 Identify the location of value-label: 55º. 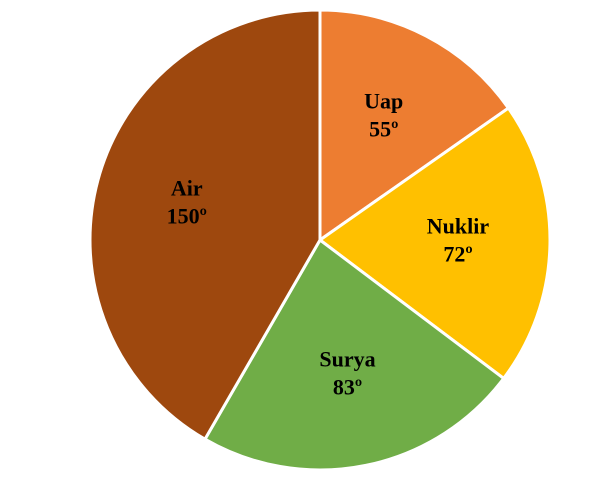
(383, 129).